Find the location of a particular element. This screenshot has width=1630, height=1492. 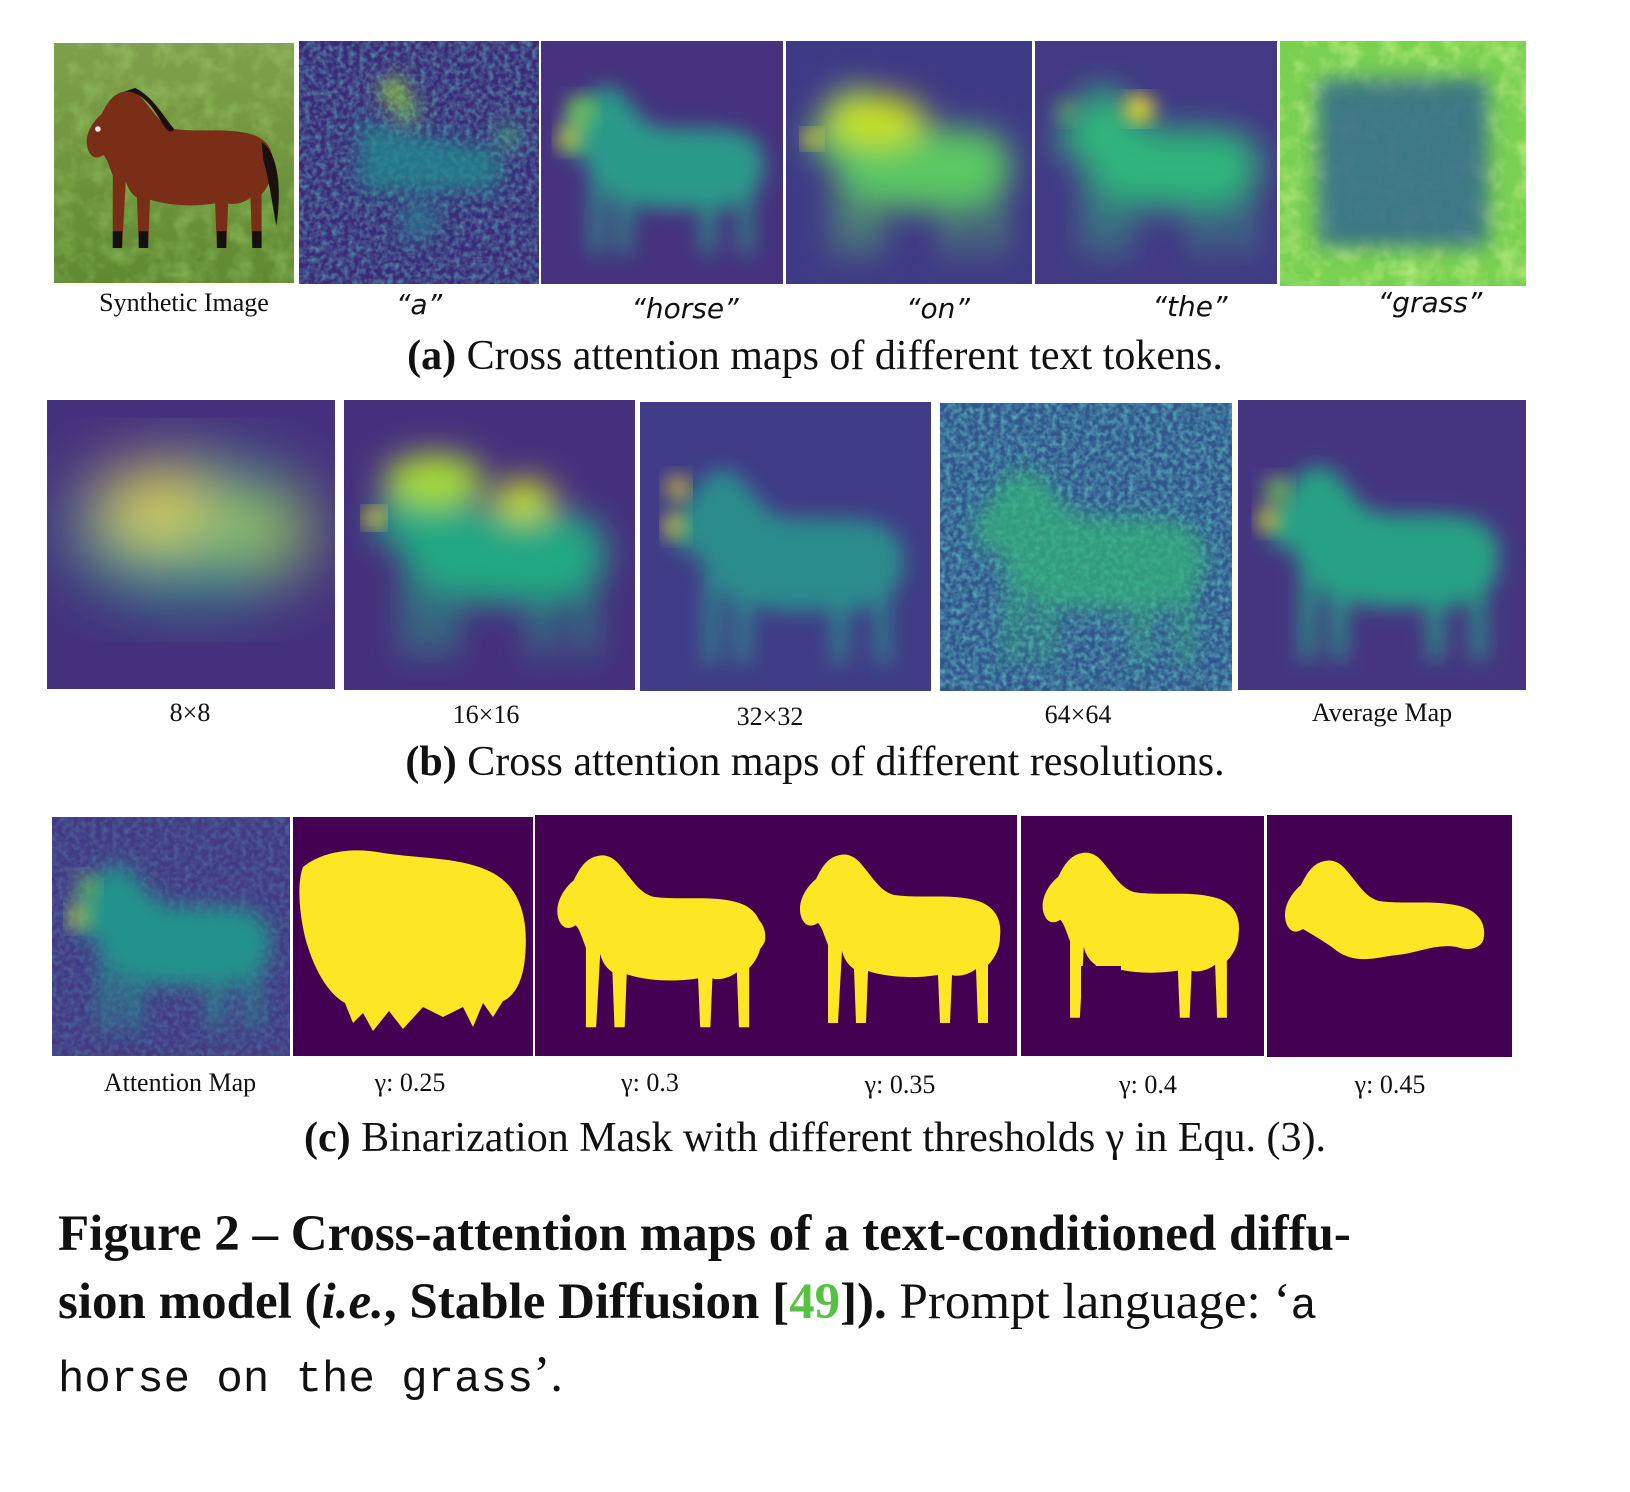

attention-map-token-grass is located at coordinates (1403, 163).